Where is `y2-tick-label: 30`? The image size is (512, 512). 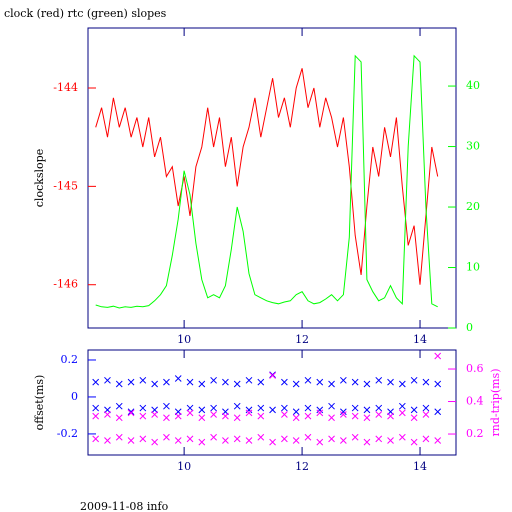
y2-tick-label: 30 is located at coordinates (473, 146).